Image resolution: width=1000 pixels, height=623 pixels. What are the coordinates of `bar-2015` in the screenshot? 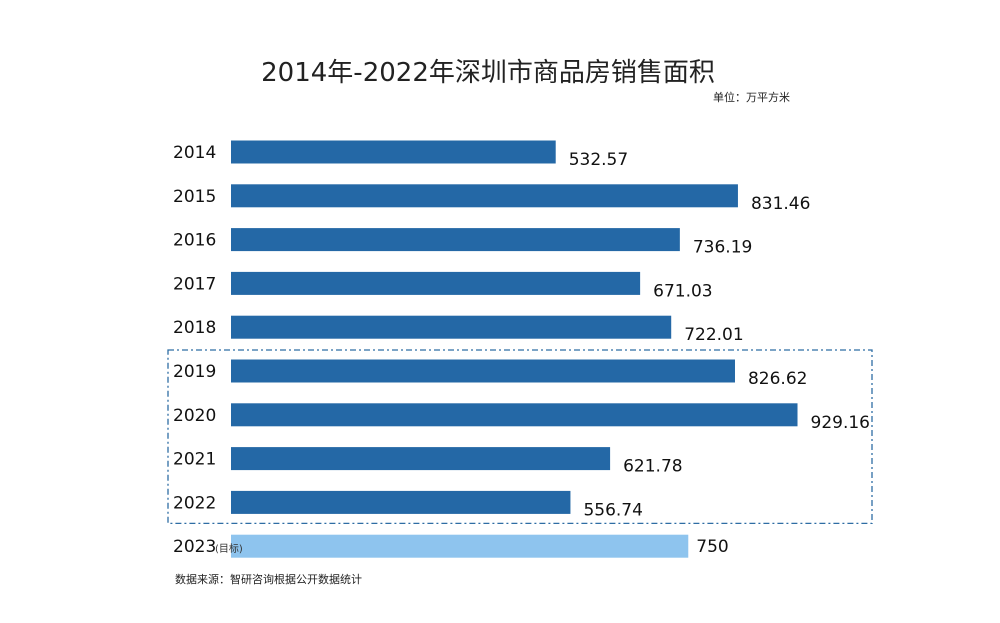 It's located at (484, 196).